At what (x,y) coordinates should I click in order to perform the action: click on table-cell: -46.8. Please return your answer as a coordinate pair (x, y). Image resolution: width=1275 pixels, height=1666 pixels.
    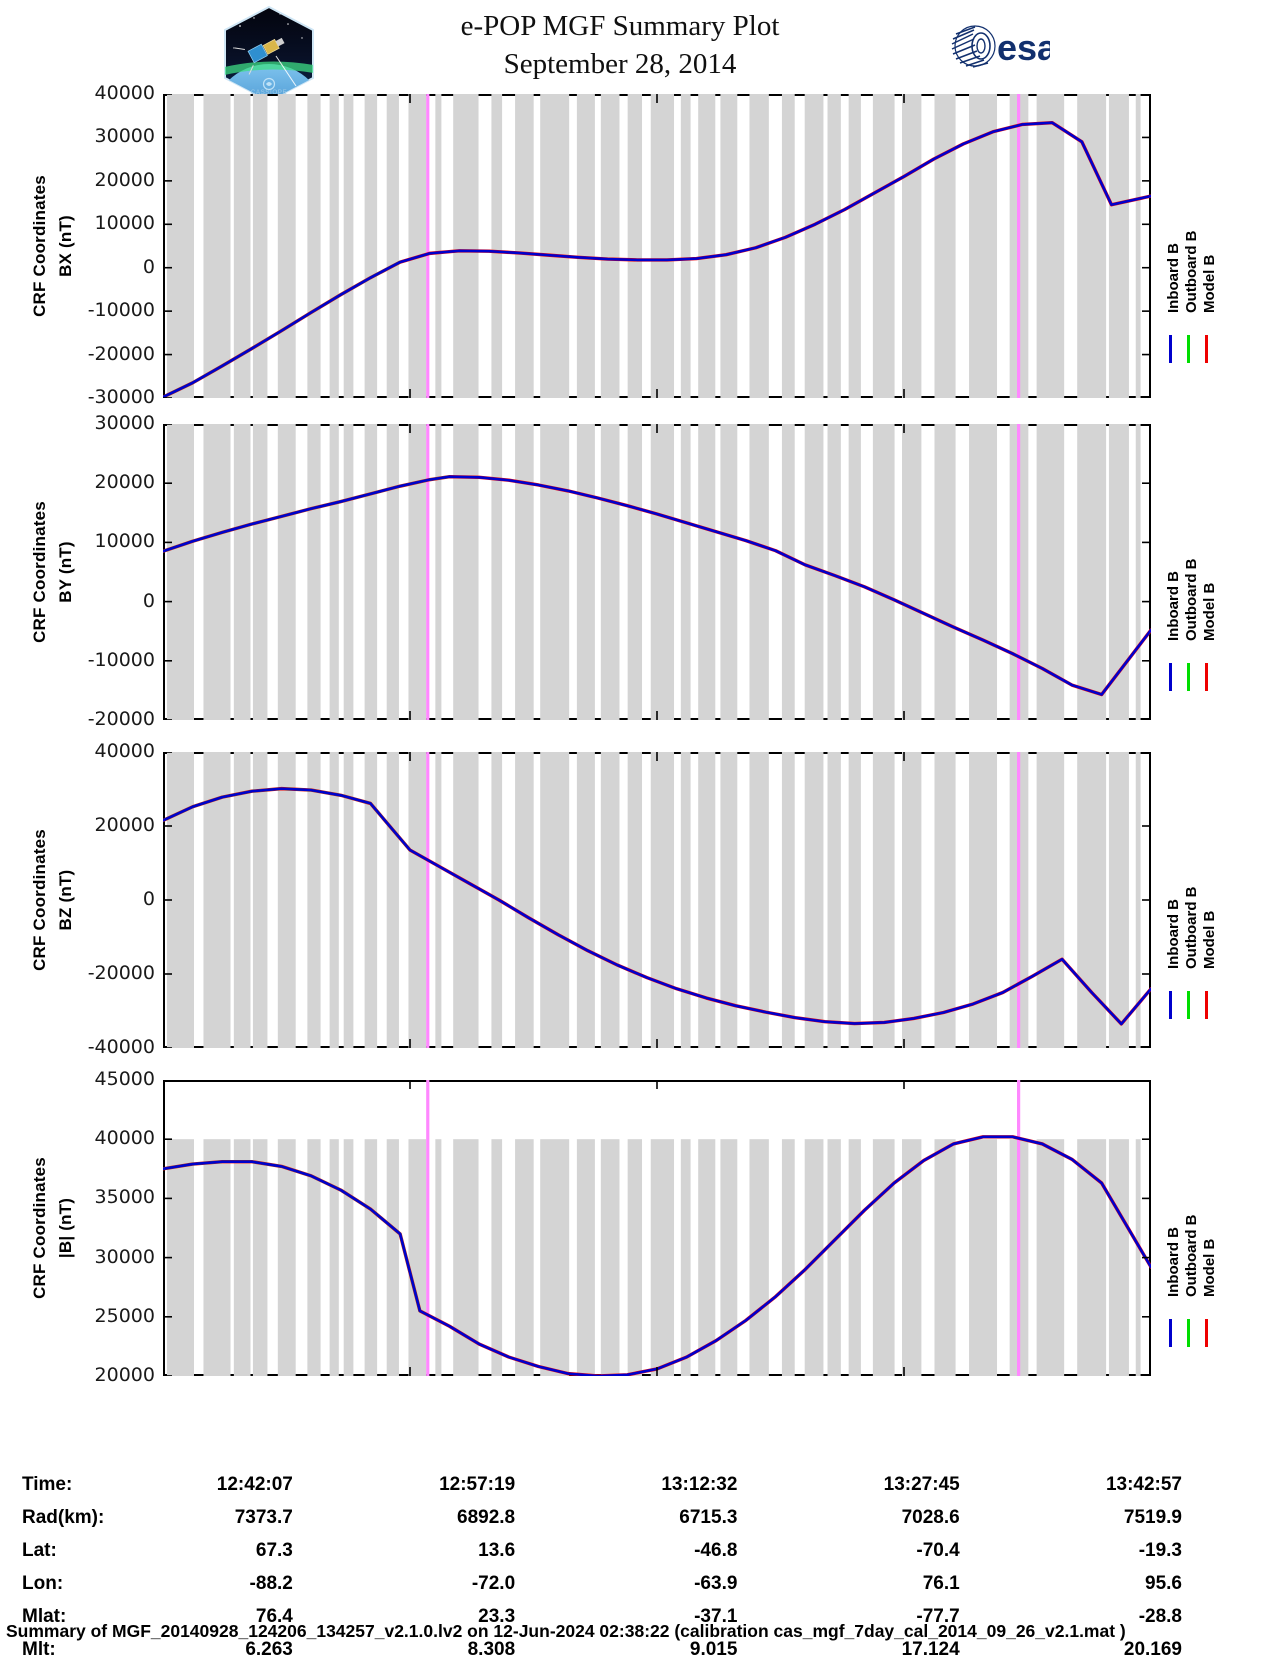
    Looking at the image, I should click on (716, 1550).